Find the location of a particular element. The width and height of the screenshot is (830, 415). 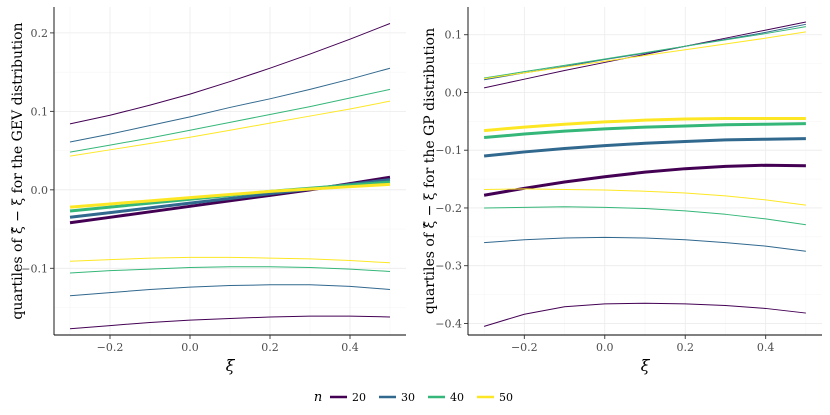

gp-line-n30-lower is located at coordinates (645, 244).